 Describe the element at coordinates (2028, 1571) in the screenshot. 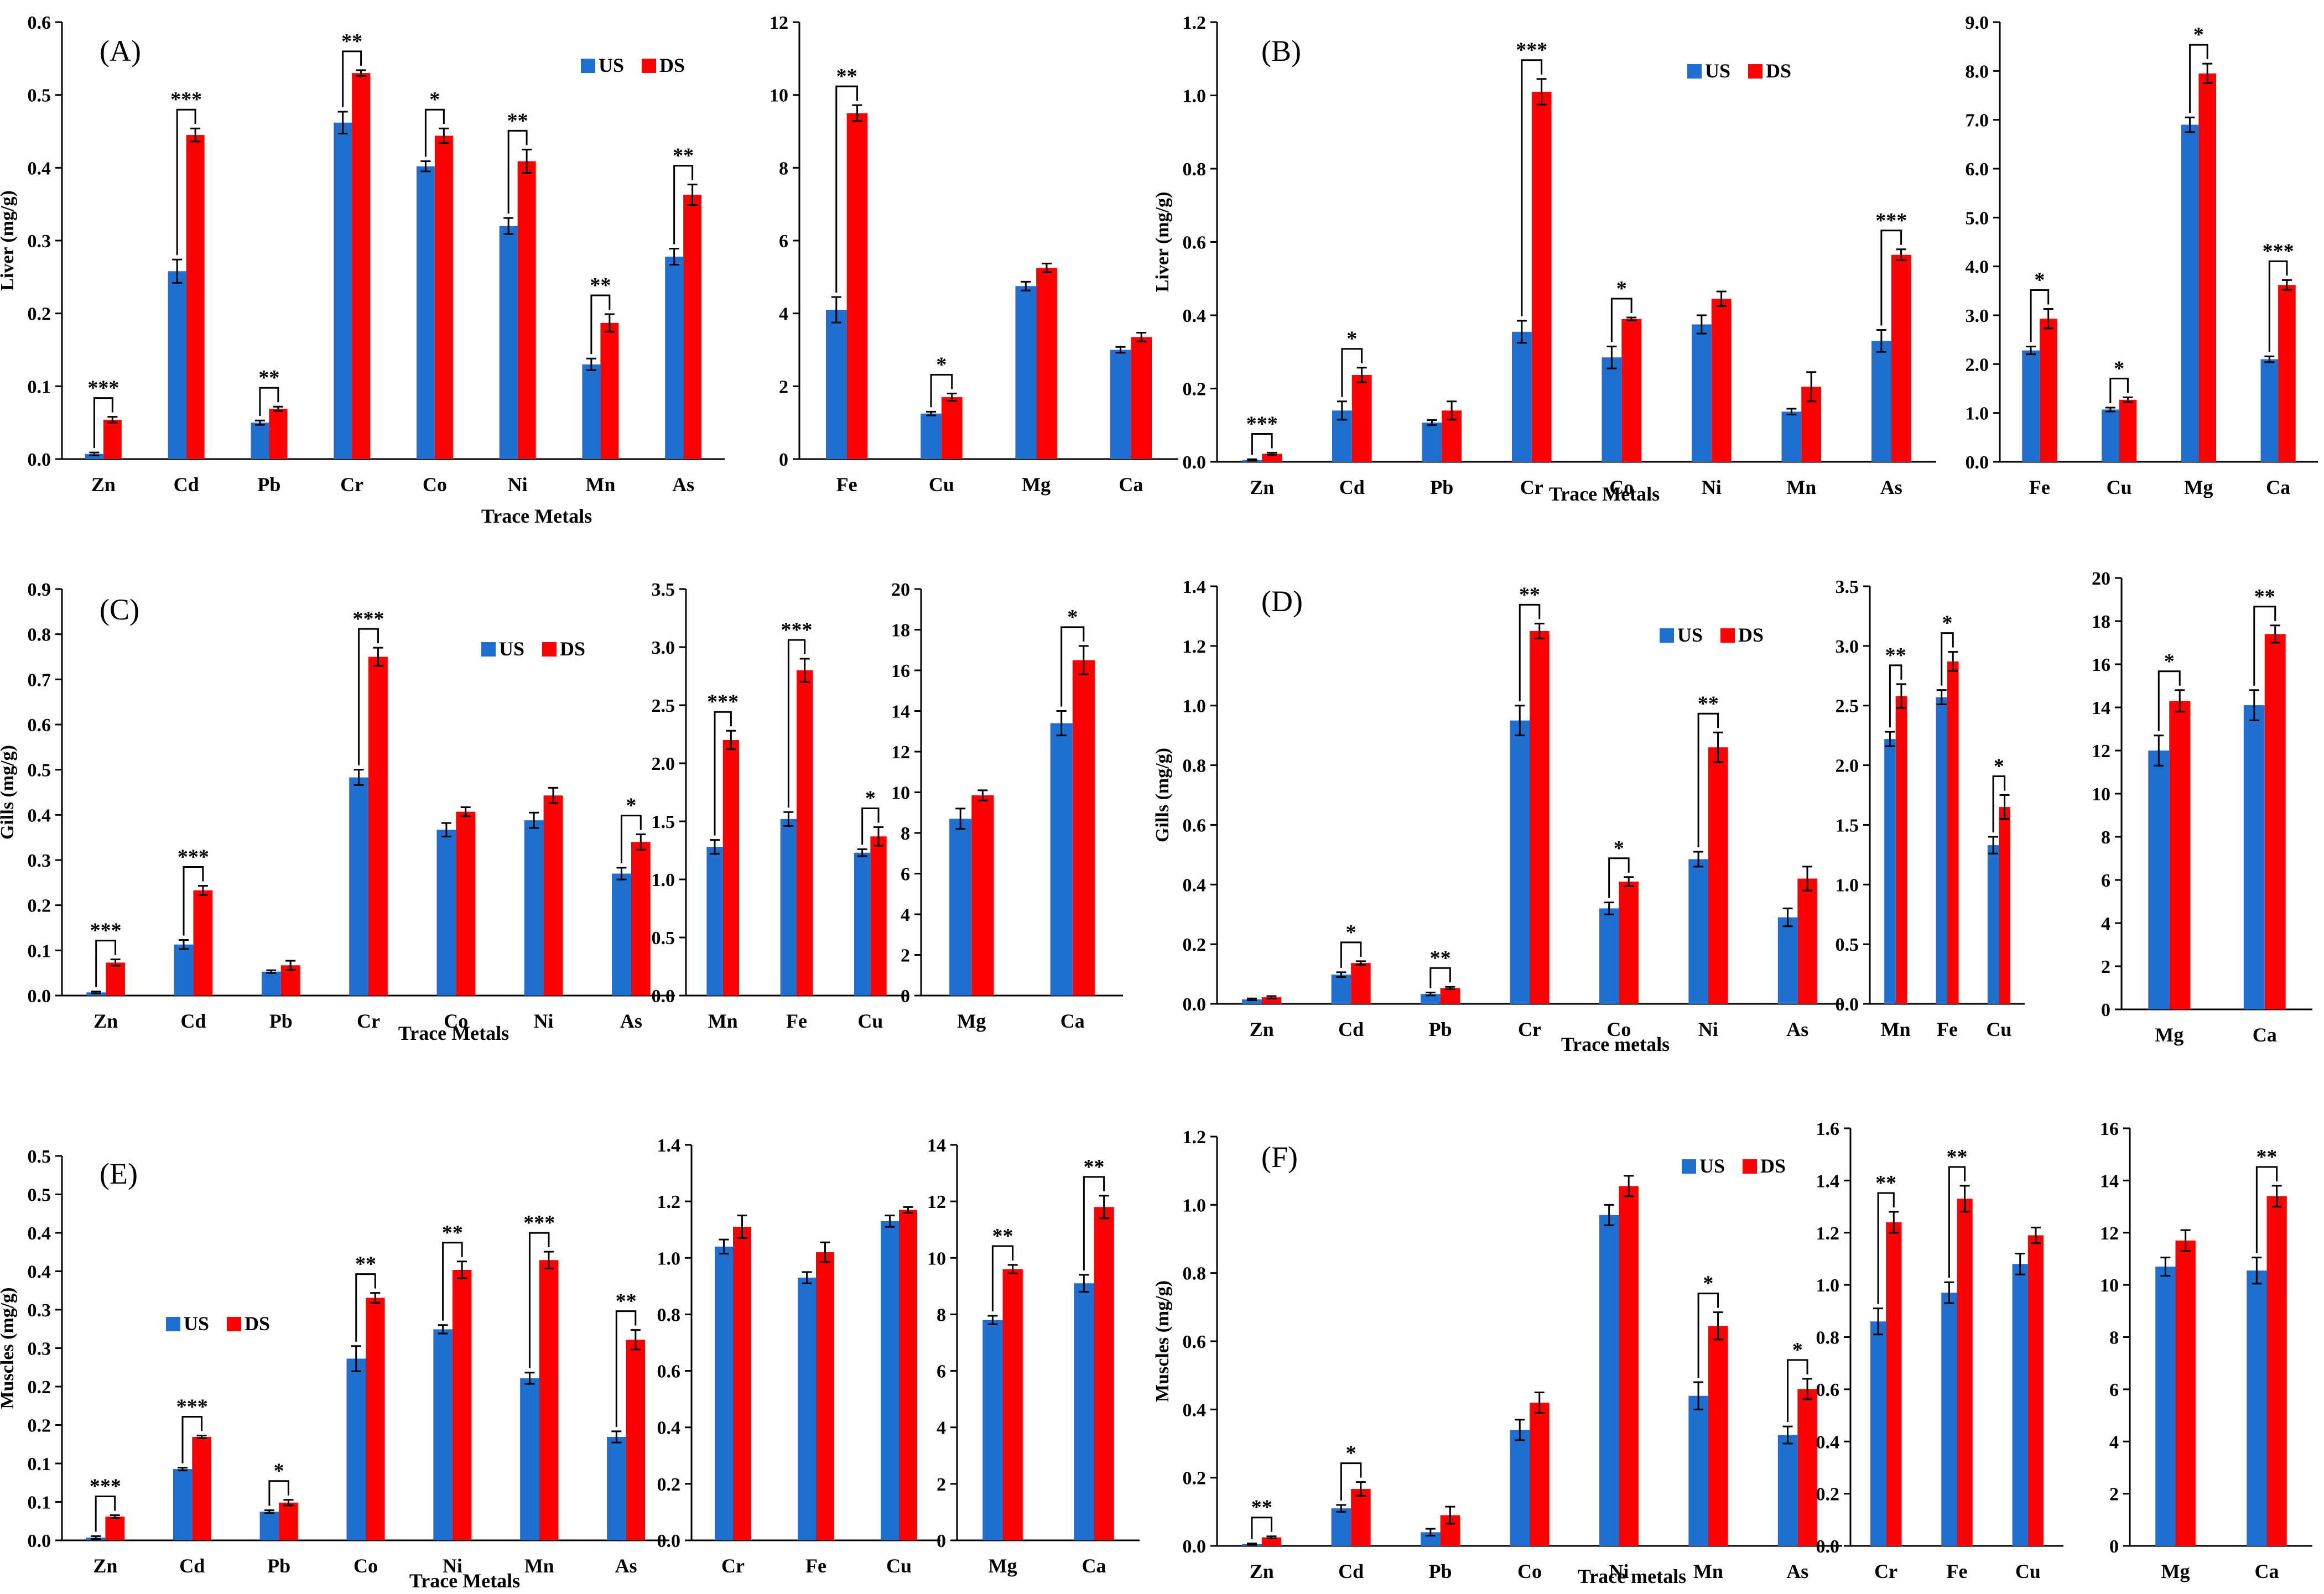

I see `category-label: Cu` at that location.